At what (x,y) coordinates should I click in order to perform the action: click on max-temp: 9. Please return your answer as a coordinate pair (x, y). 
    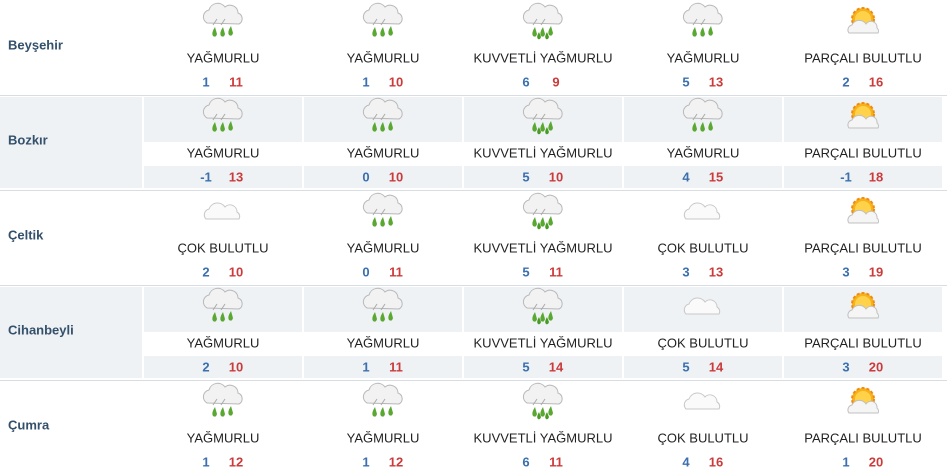
    Looking at the image, I should click on (555, 81).